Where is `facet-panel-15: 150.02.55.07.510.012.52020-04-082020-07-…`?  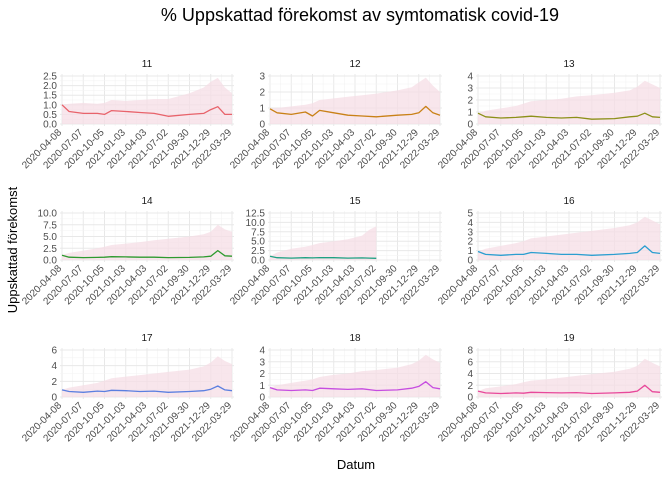
facet-panel-15: 150.02.55.07.510.012.52020-04-082020-07-… is located at coordinates (335, 251).